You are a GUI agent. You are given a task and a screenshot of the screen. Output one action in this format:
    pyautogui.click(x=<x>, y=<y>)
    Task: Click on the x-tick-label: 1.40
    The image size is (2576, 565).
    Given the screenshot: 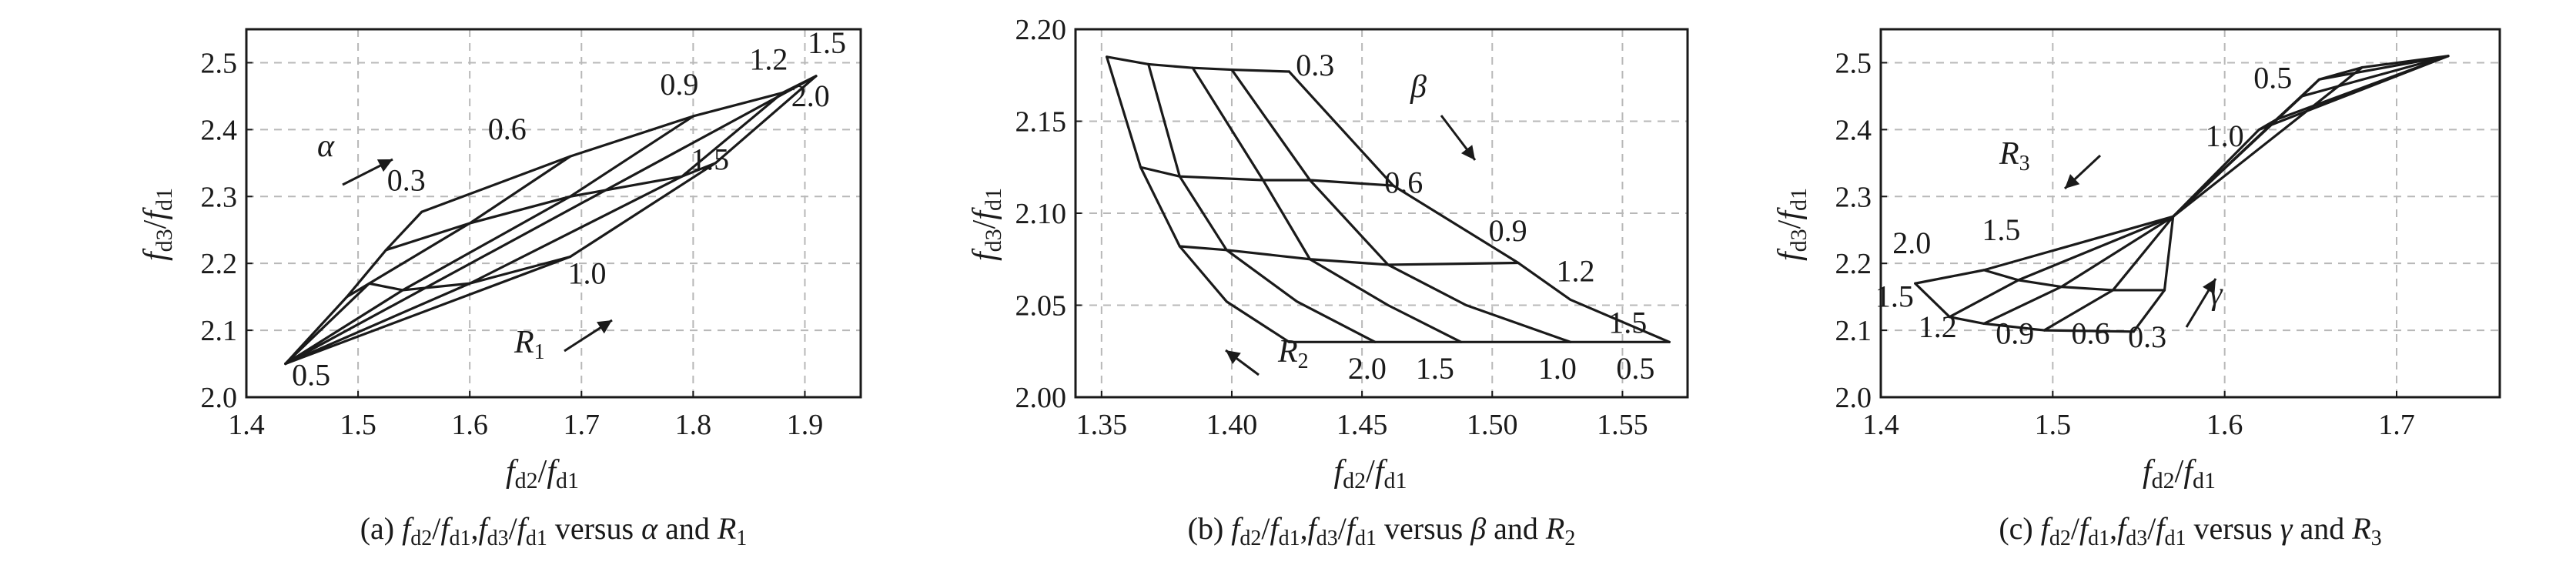 What is the action you would take?
    pyautogui.click(x=1232, y=425)
    